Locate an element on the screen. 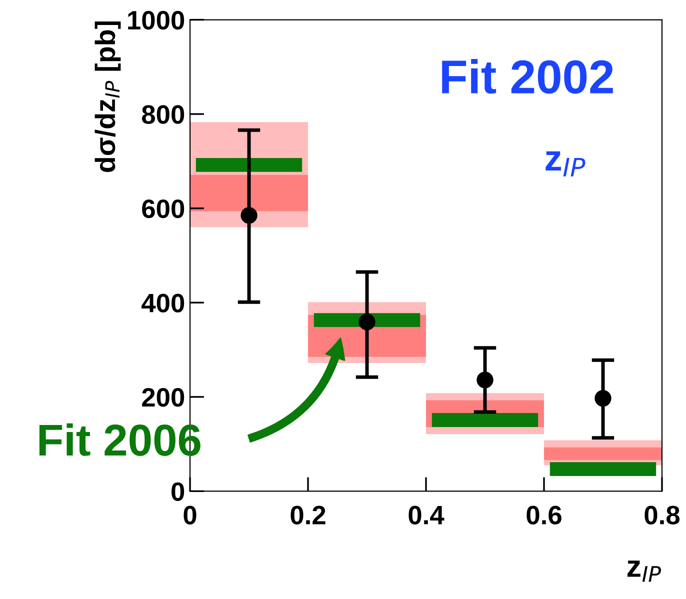  x-tick-label: 0.8 is located at coordinates (662, 515).